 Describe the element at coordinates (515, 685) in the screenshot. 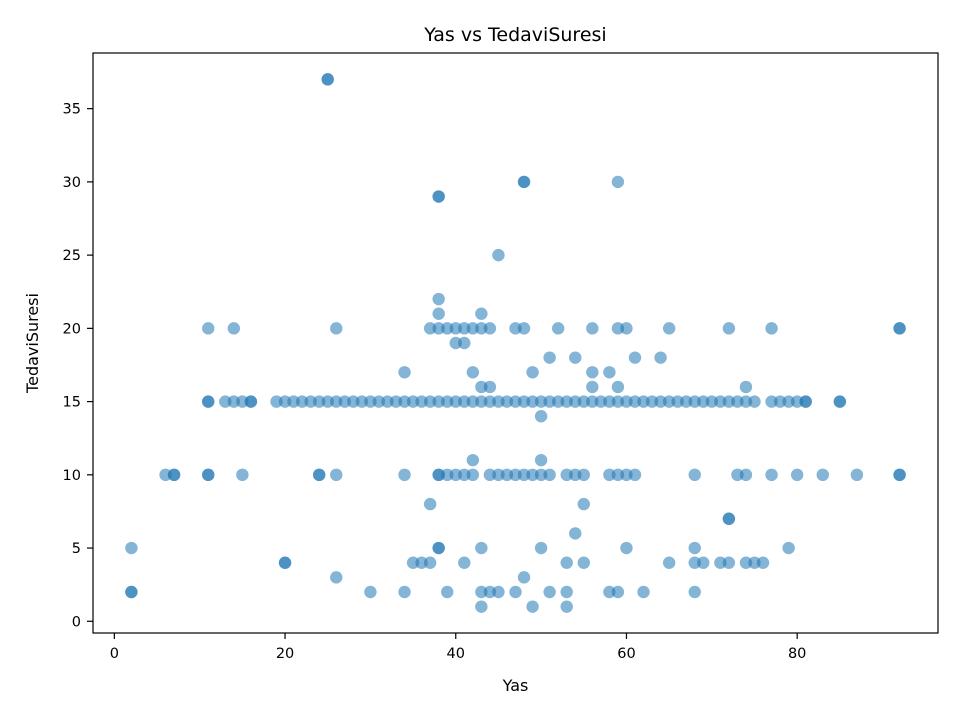

I see `x-axis-label: Yas` at that location.